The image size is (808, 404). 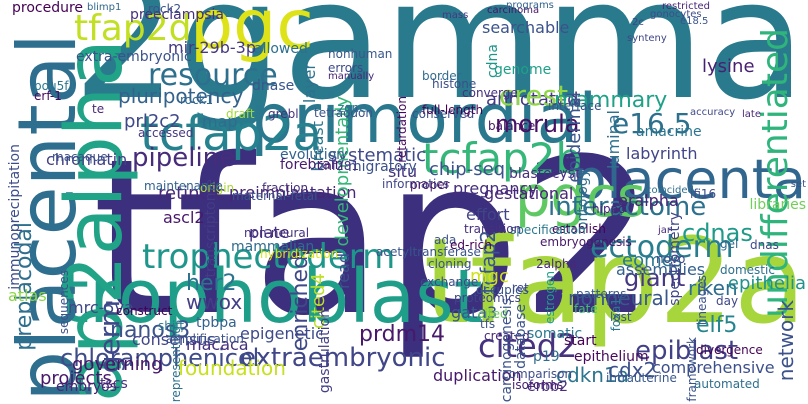 I want to click on word-sequences: sequences, so click(x=64, y=302).